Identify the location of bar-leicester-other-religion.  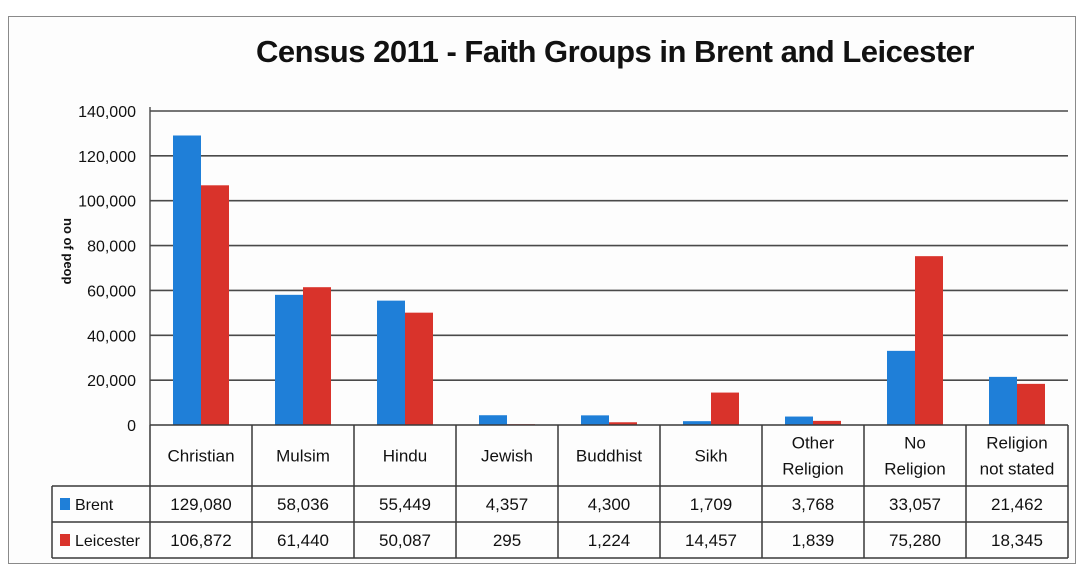
(827, 422).